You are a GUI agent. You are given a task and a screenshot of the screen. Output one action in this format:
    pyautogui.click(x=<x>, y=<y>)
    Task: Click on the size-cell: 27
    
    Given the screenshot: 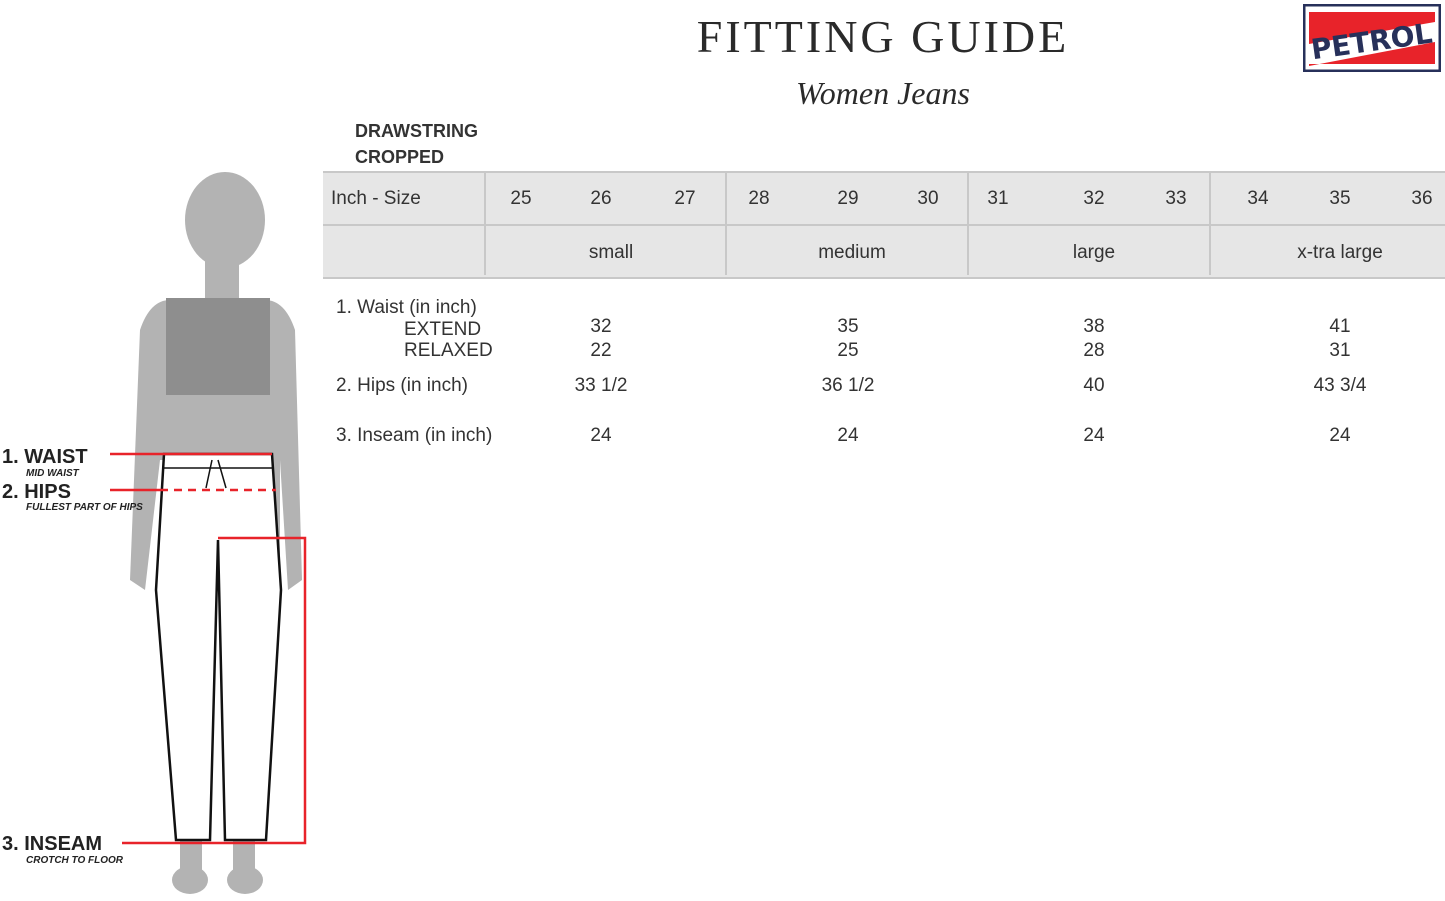 What is the action you would take?
    pyautogui.click(x=685, y=198)
    